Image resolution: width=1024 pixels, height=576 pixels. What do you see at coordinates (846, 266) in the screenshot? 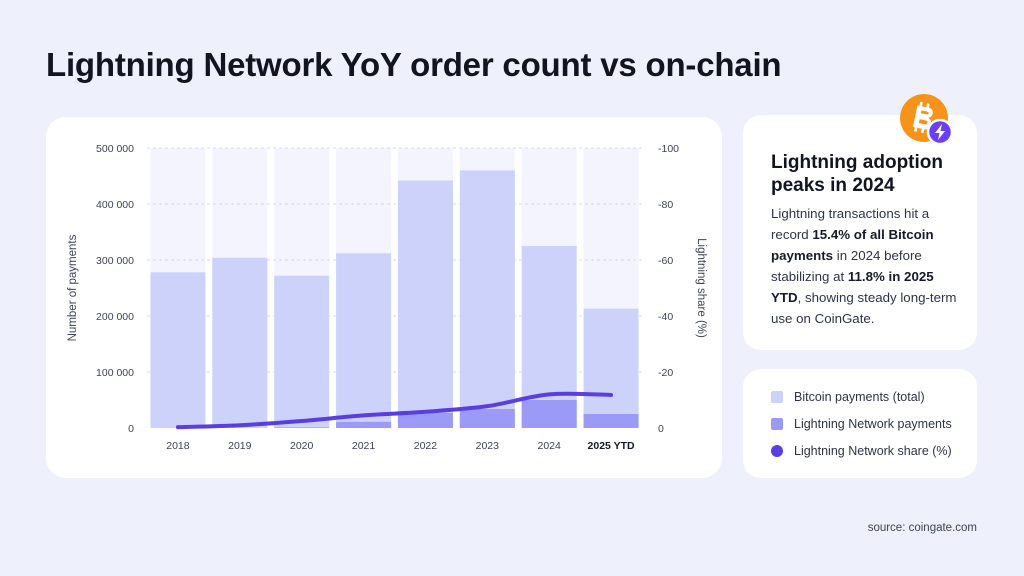
I see `insight-text-2: in 2024 before stabilizing at` at bounding box center [846, 266].